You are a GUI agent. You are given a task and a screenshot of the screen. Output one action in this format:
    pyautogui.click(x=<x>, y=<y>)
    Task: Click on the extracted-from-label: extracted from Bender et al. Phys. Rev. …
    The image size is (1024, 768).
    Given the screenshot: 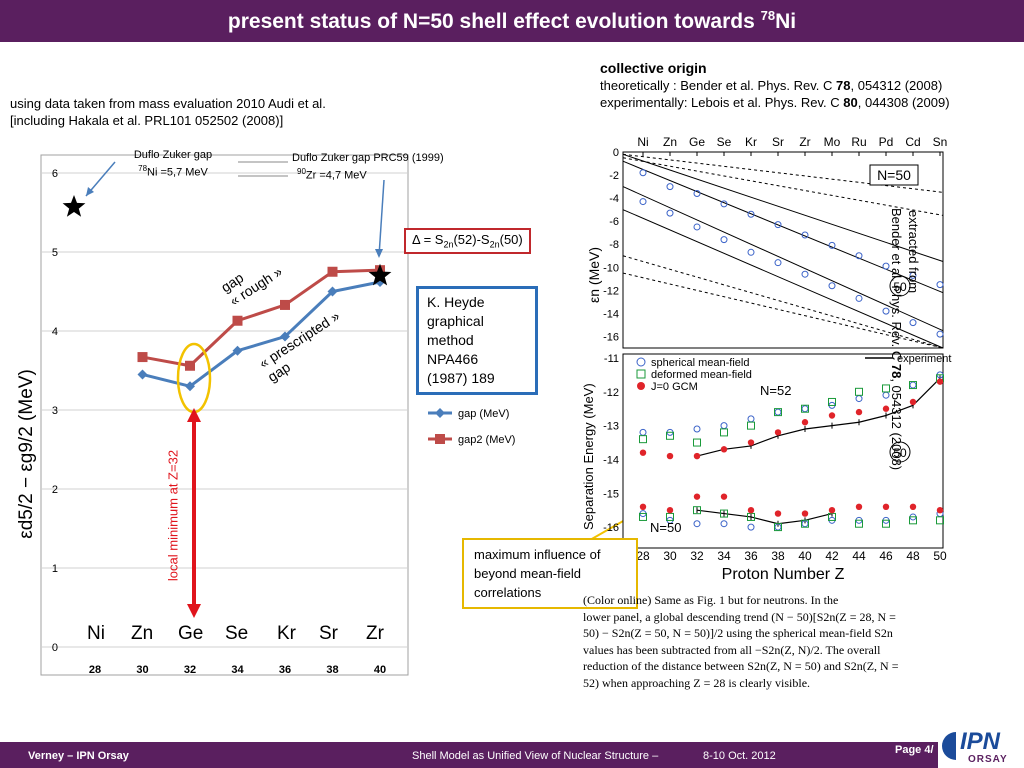 What is the action you would take?
    pyautogui.click(x=905, y=339)
    